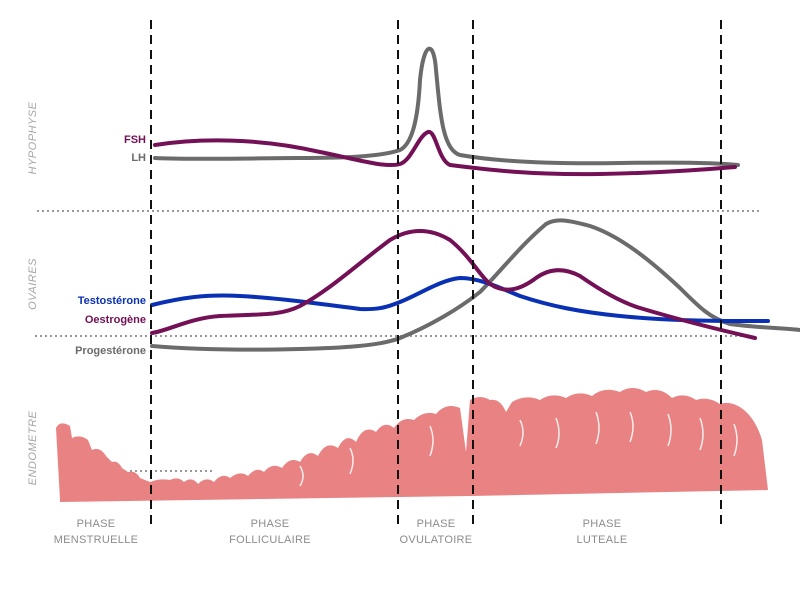  I want to click on oestrogene-curve, so click(453, 284).